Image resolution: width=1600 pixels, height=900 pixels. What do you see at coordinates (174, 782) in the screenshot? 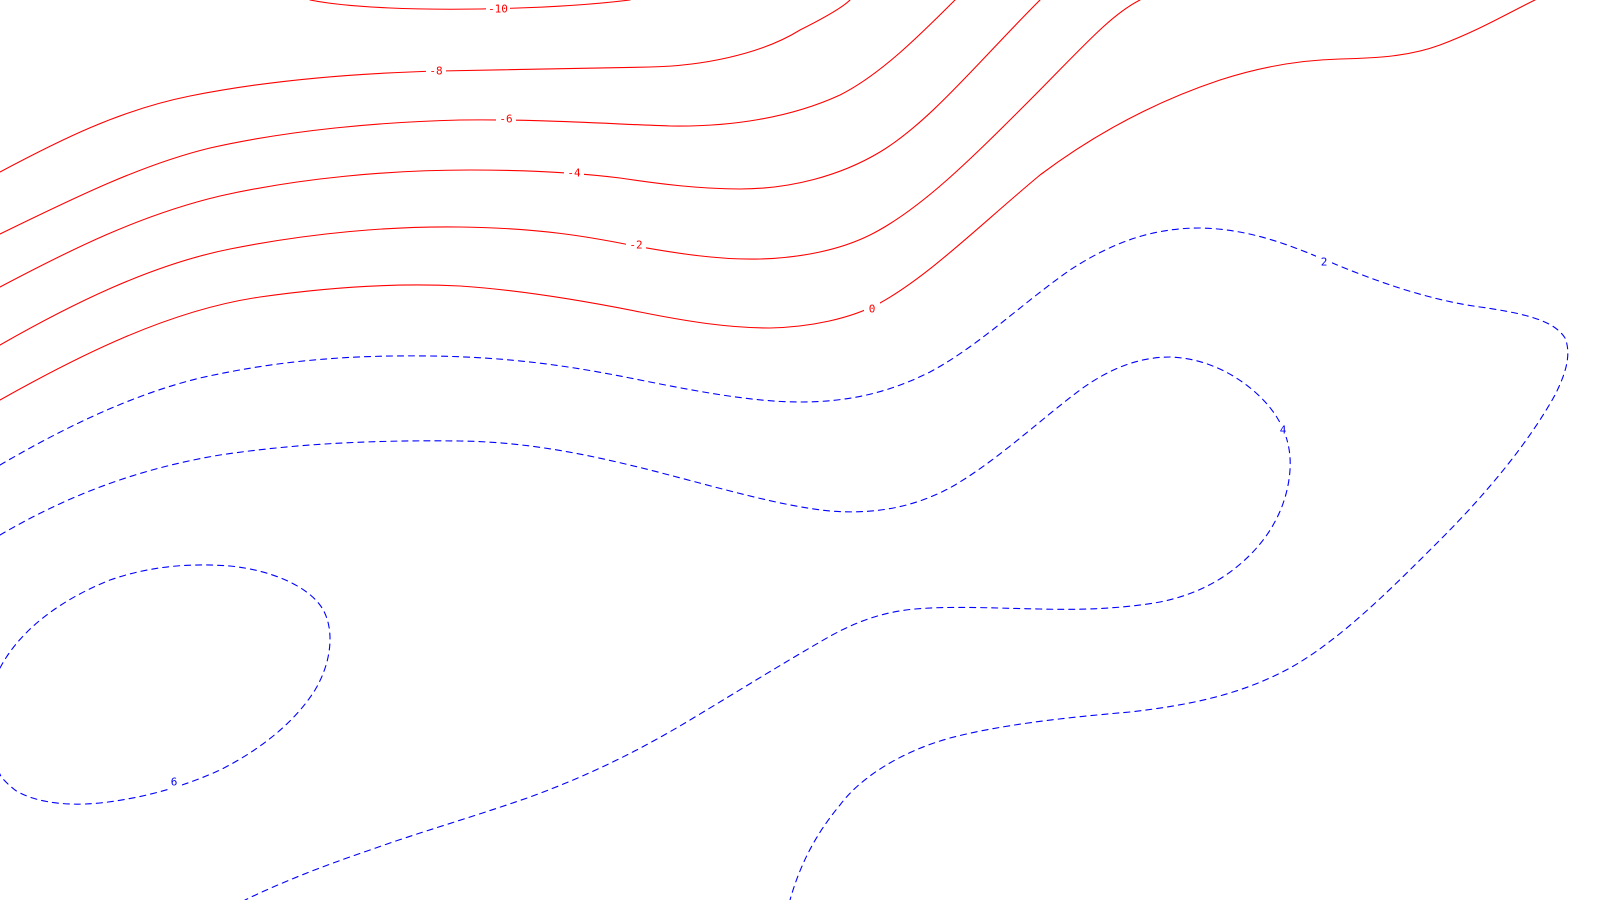
I see `contour-label: 6` at bounding box center [174, 782].